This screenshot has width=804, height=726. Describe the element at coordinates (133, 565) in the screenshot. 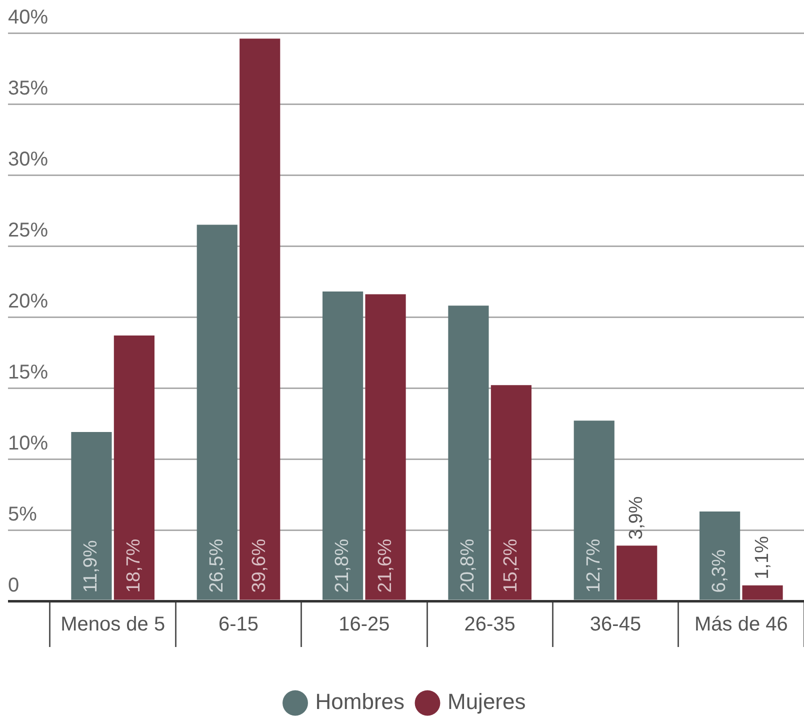

I see `data-label: 18,7%` at that location.